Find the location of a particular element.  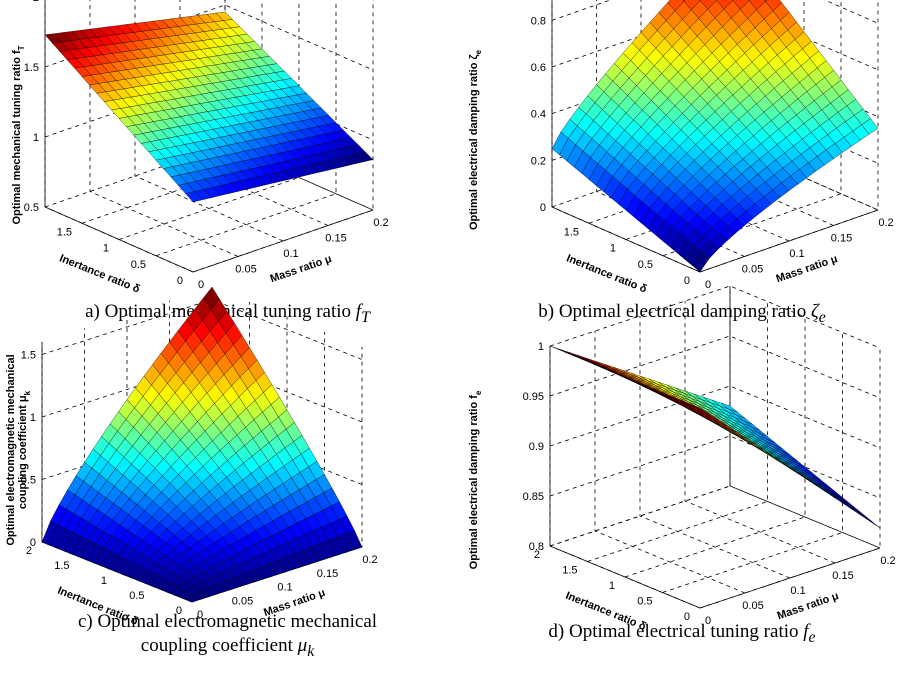

delta-gridline-b is located at coordinates (789, 136).